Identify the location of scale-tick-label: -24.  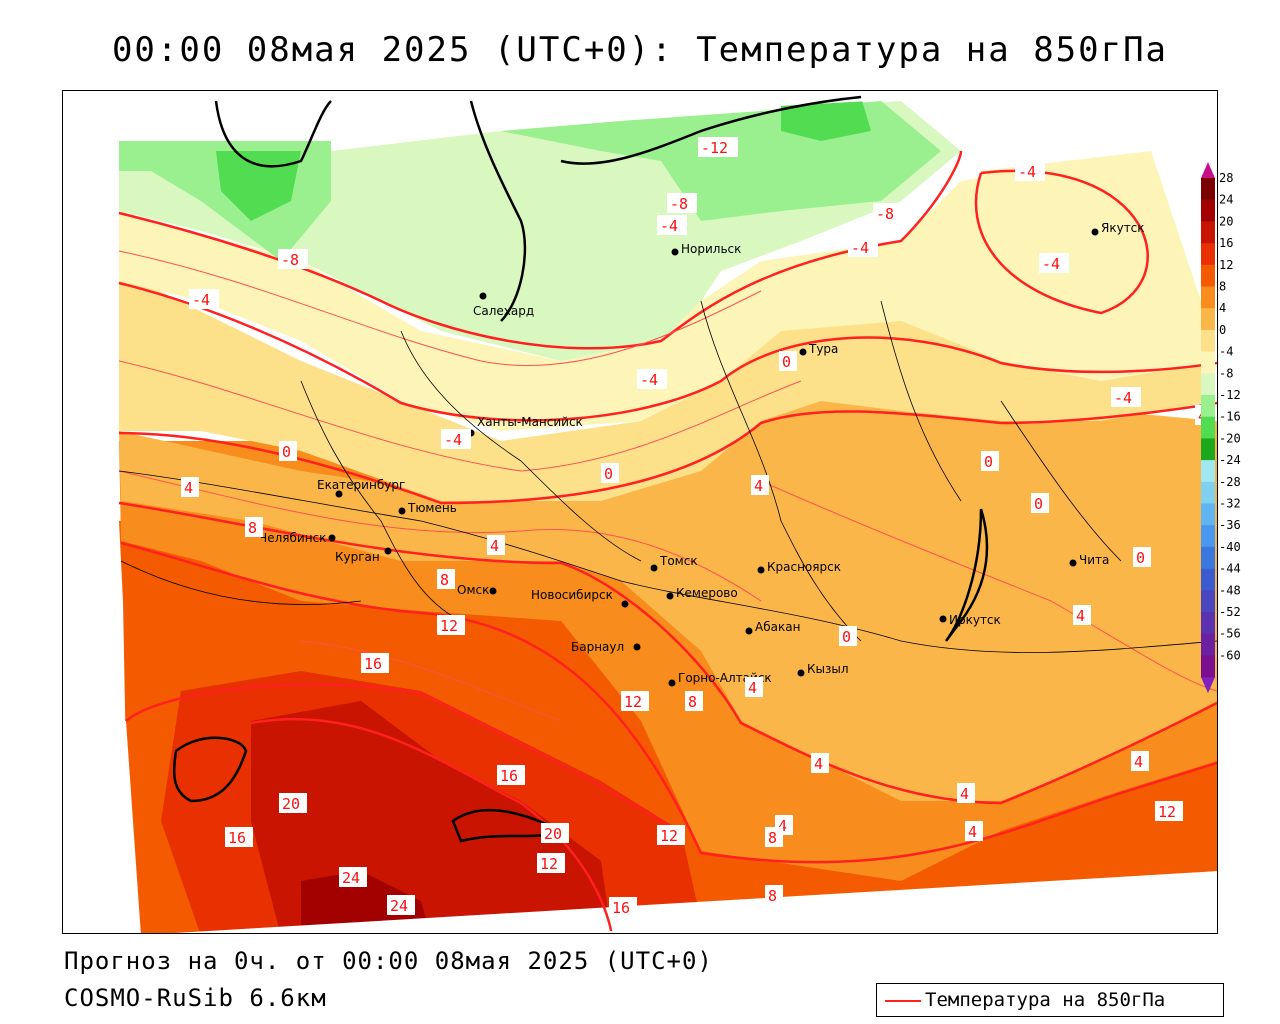
(1230, 460).